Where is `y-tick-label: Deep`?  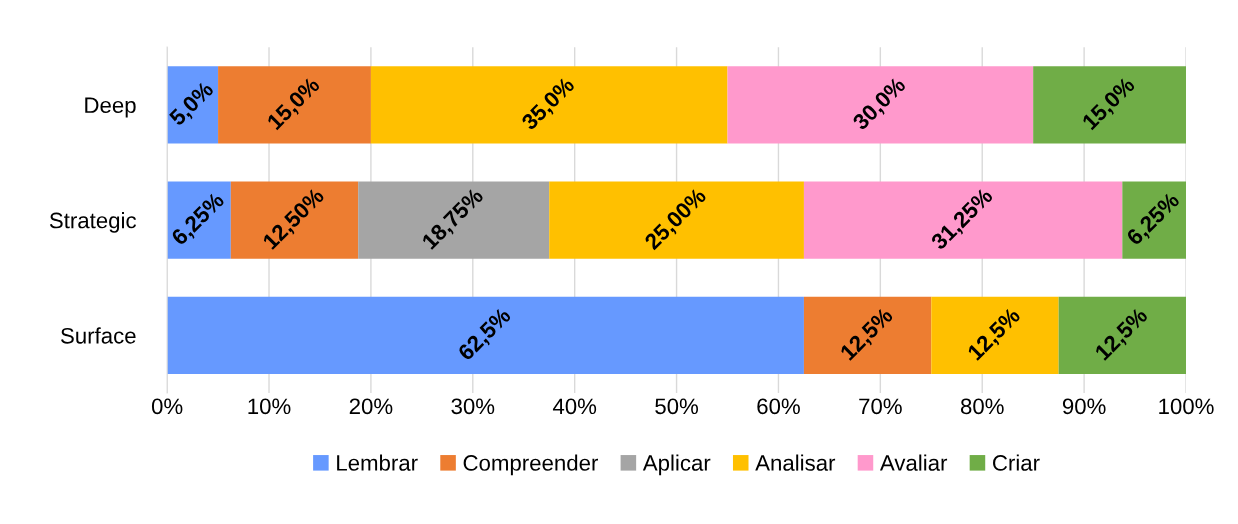 y-tick-label: Deep is located at coordinates (110, 107).